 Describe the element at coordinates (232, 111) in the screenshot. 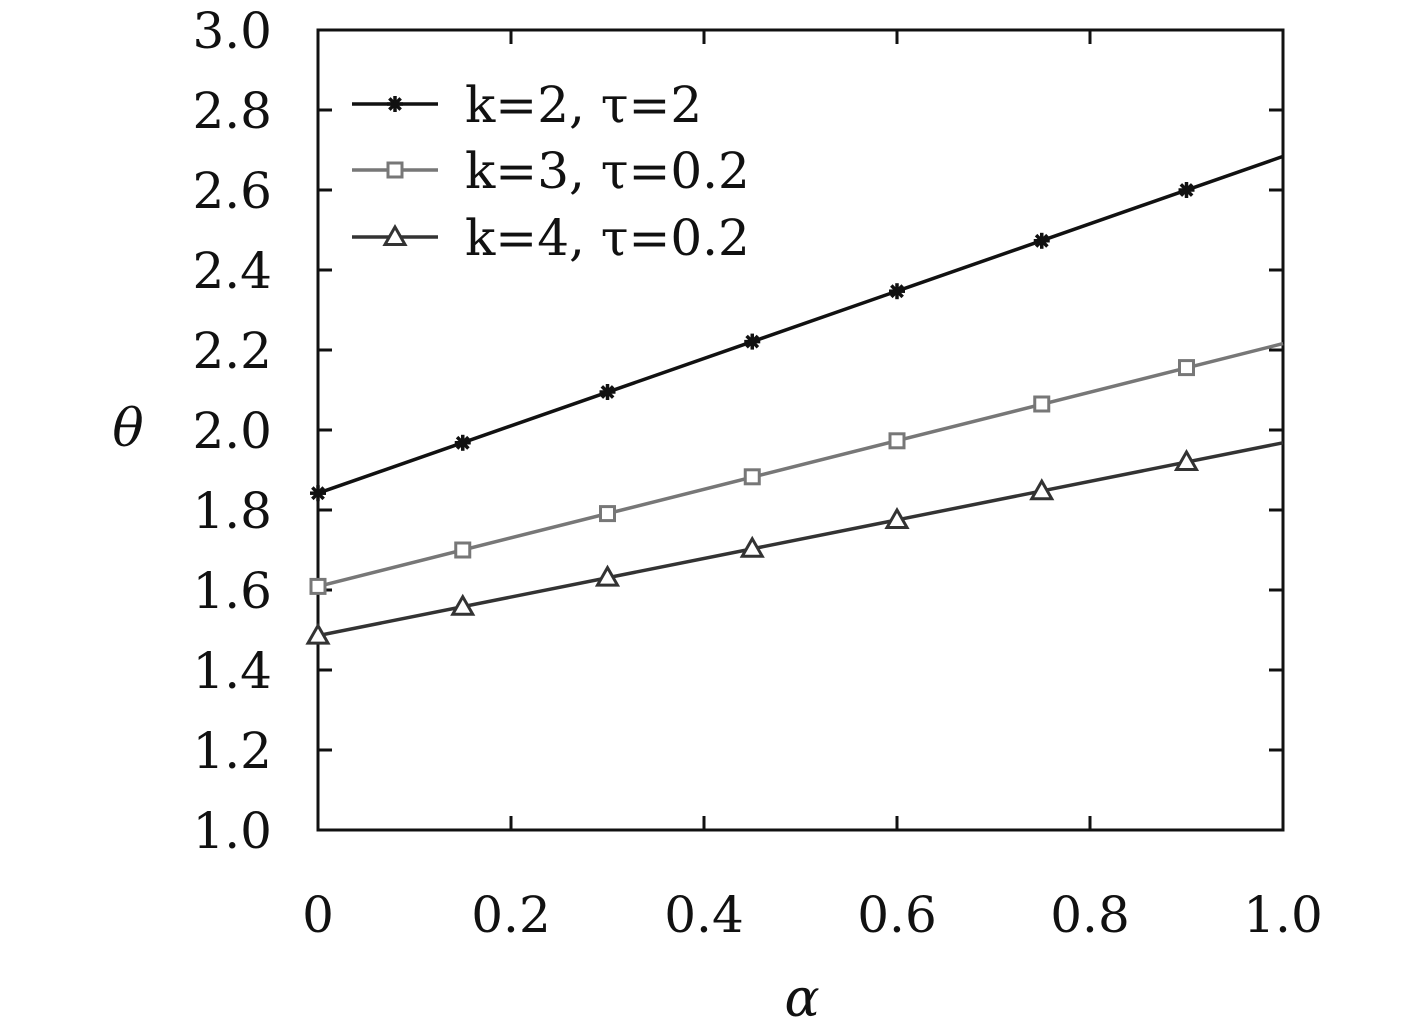

I see `y-tick-label: 2.8` at that location.